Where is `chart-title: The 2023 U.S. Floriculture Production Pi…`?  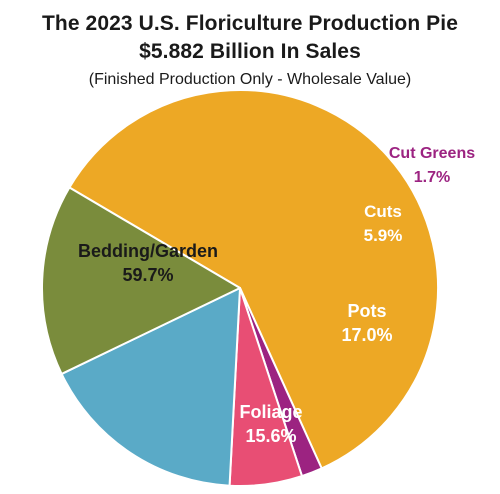 chart-title: The 2023 U.S. Floriculture Production Pi… is located at coordinates (250, 23).